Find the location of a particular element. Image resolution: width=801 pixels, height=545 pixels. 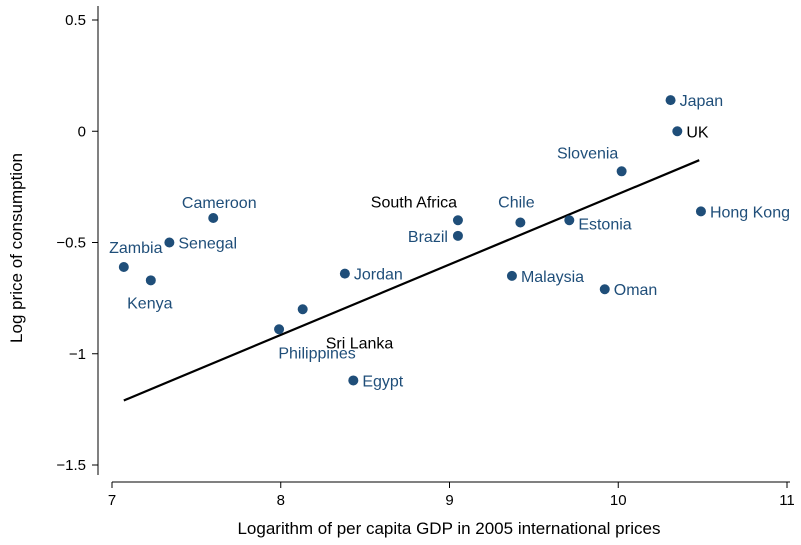

label-jordan: Jordan is located at coordinates (378, 275).